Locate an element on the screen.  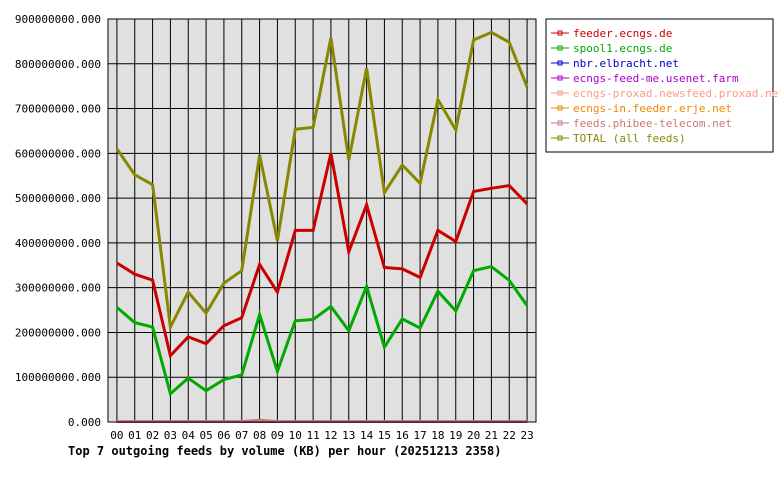
legend-entry-label: nbr.elbracht.net is located at coordinates (626, 63).